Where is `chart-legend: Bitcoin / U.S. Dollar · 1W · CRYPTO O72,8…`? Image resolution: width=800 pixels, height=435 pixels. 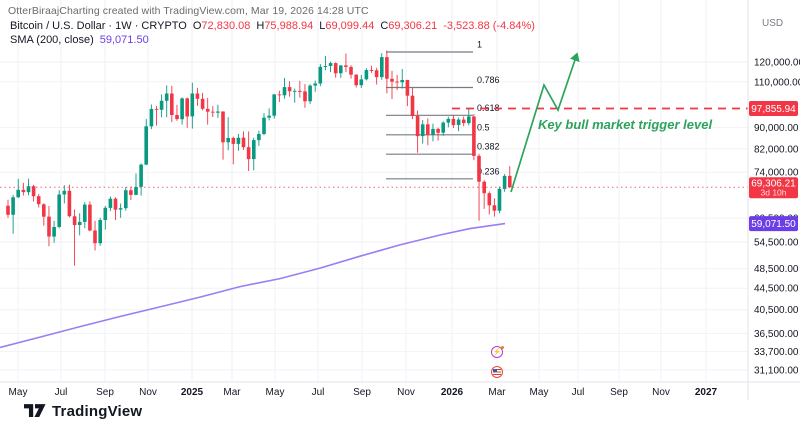 chart-legend: Bitcoin / U.S. Dollar · 1W · CRYPTO O72,8… is located at coordinates (272, 33).